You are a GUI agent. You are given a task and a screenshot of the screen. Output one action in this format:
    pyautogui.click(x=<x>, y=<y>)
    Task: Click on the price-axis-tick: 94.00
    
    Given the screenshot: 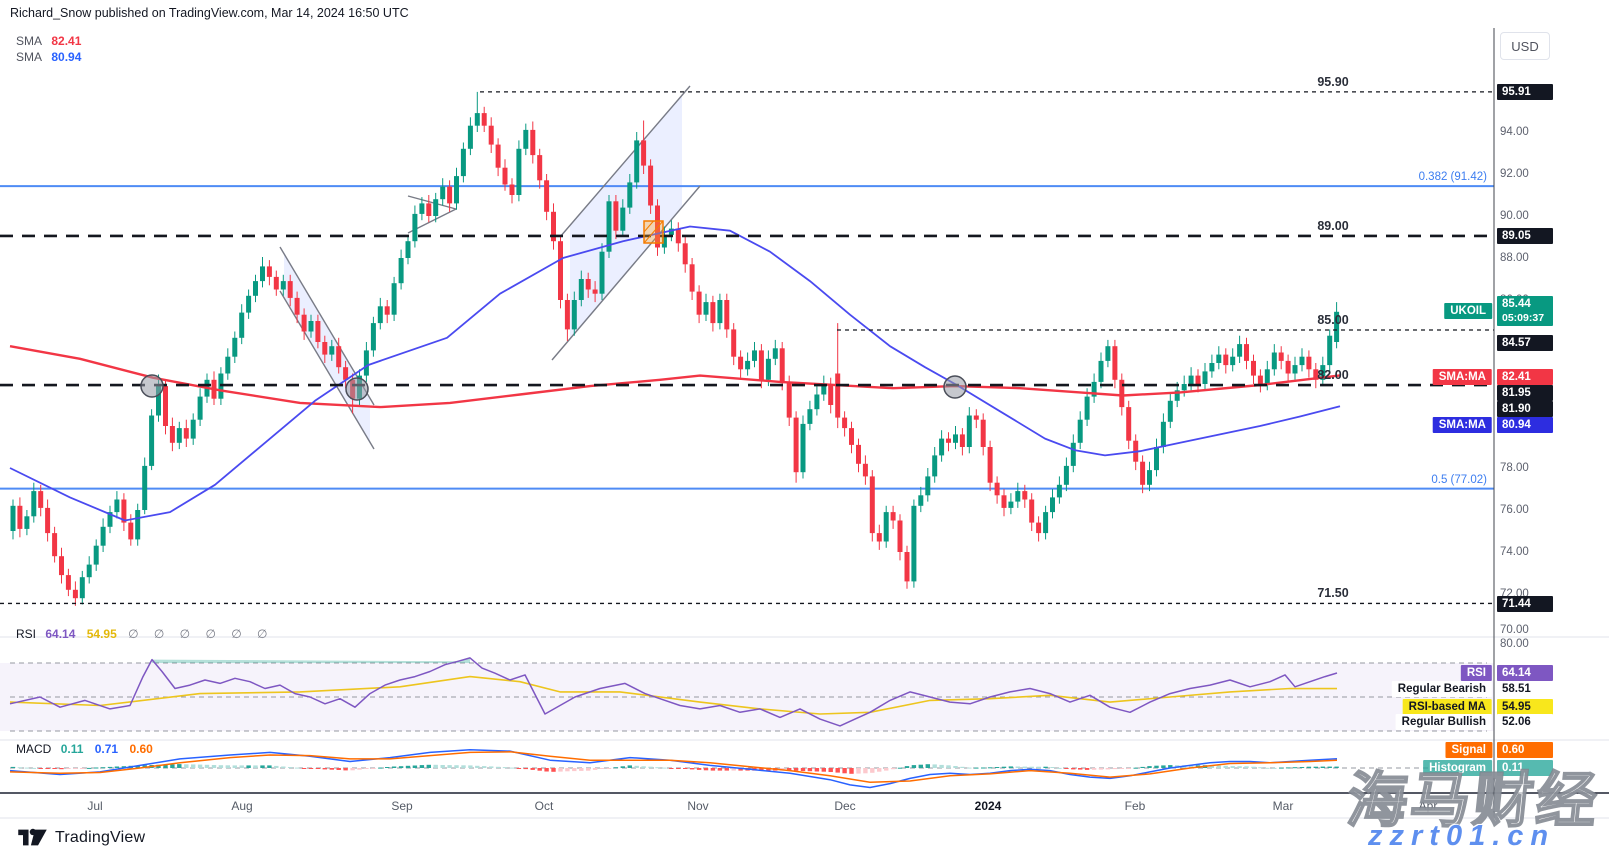 What is the action you would take?
    pyautogui.click(x=1514, y=132)
    